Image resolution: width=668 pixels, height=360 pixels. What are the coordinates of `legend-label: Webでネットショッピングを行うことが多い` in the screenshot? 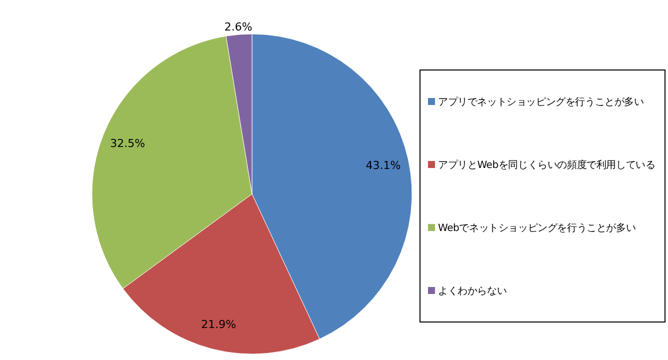 It's located at (537, 228).